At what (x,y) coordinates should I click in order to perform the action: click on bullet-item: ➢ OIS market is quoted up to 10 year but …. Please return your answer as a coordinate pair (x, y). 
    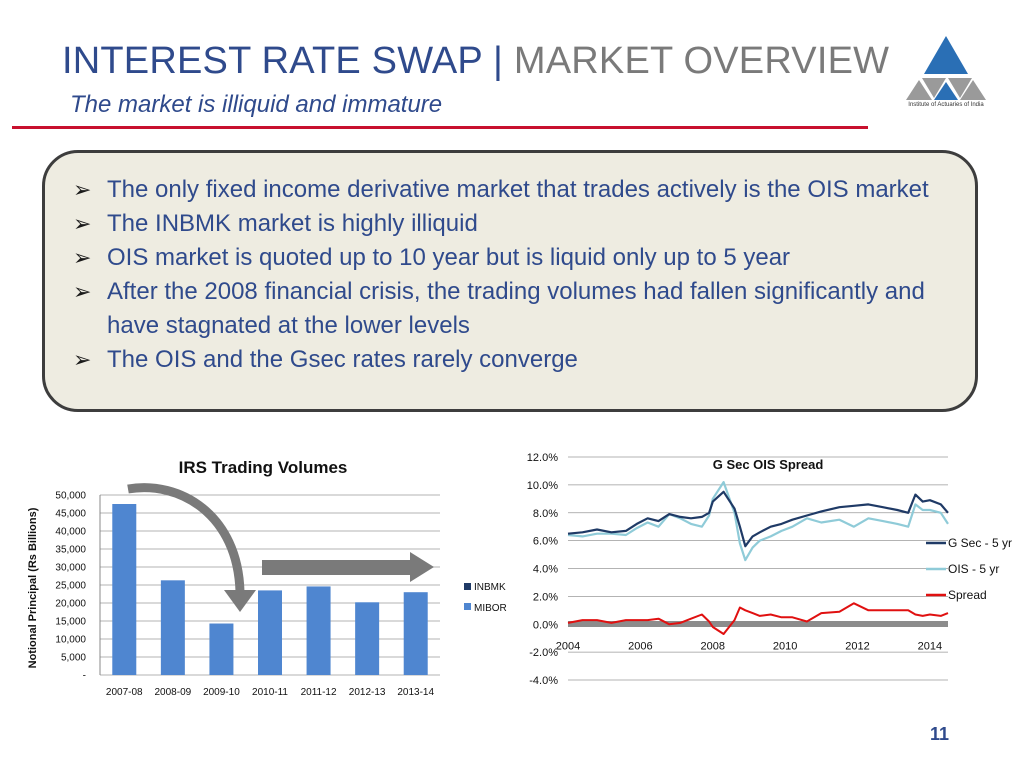
    Looking at the image, I should click on (513, 258).